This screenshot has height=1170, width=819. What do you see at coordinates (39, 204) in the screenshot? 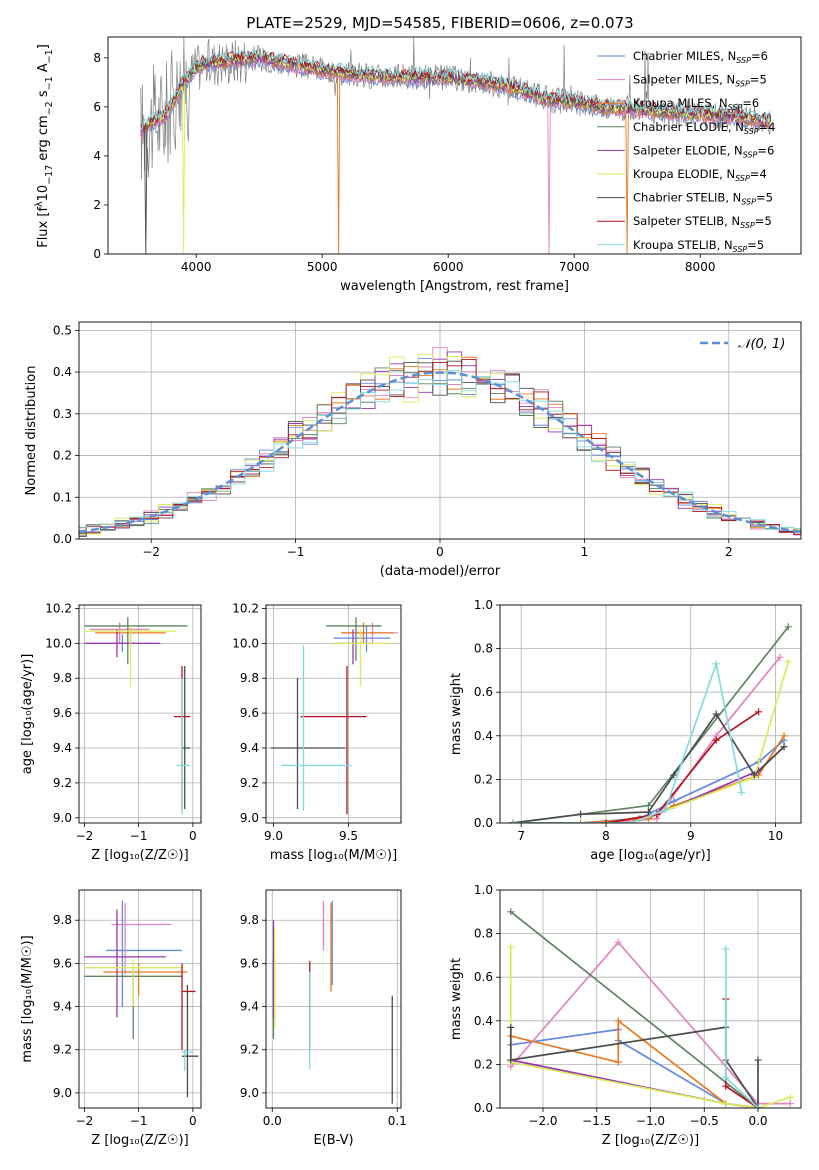
I see `y-label-part: λ` at bounding box center [39, 204].